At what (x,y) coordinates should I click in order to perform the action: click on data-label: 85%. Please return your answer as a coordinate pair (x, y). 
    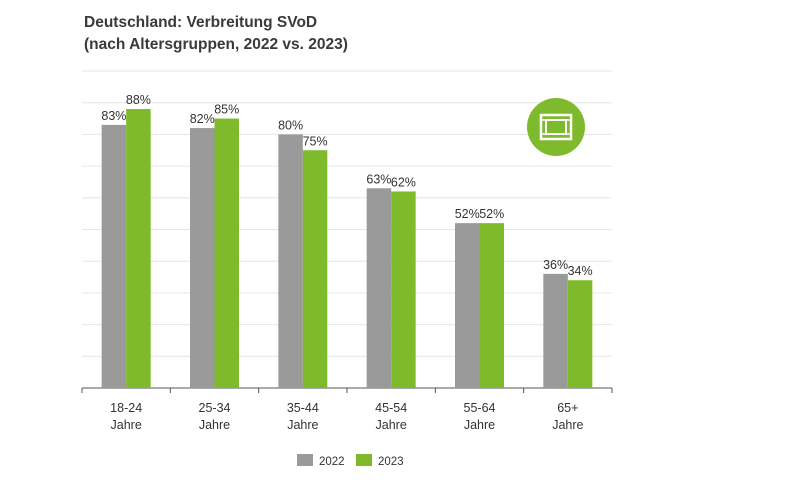
    Looking at the image, I should click on (226, 110).